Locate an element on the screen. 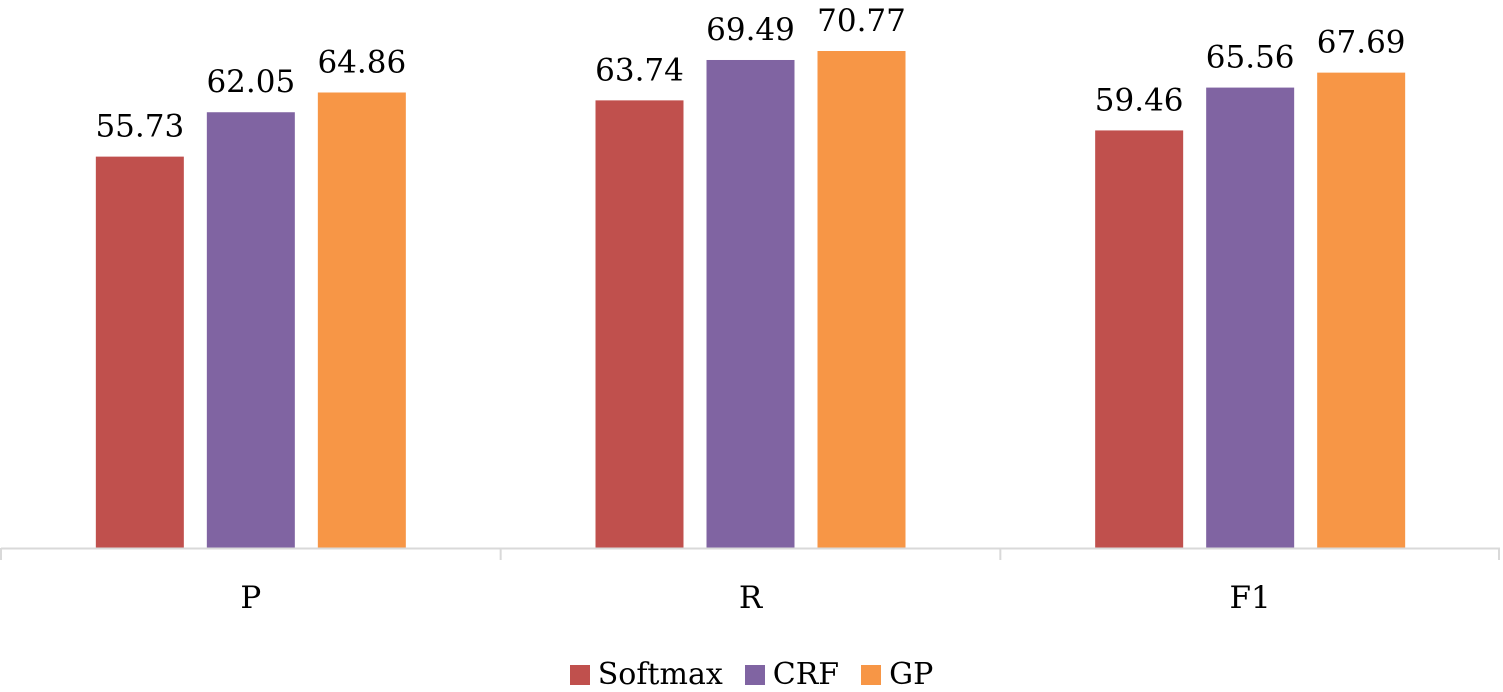  legend-label-crf: CRF is located at coordinates (806, 674).